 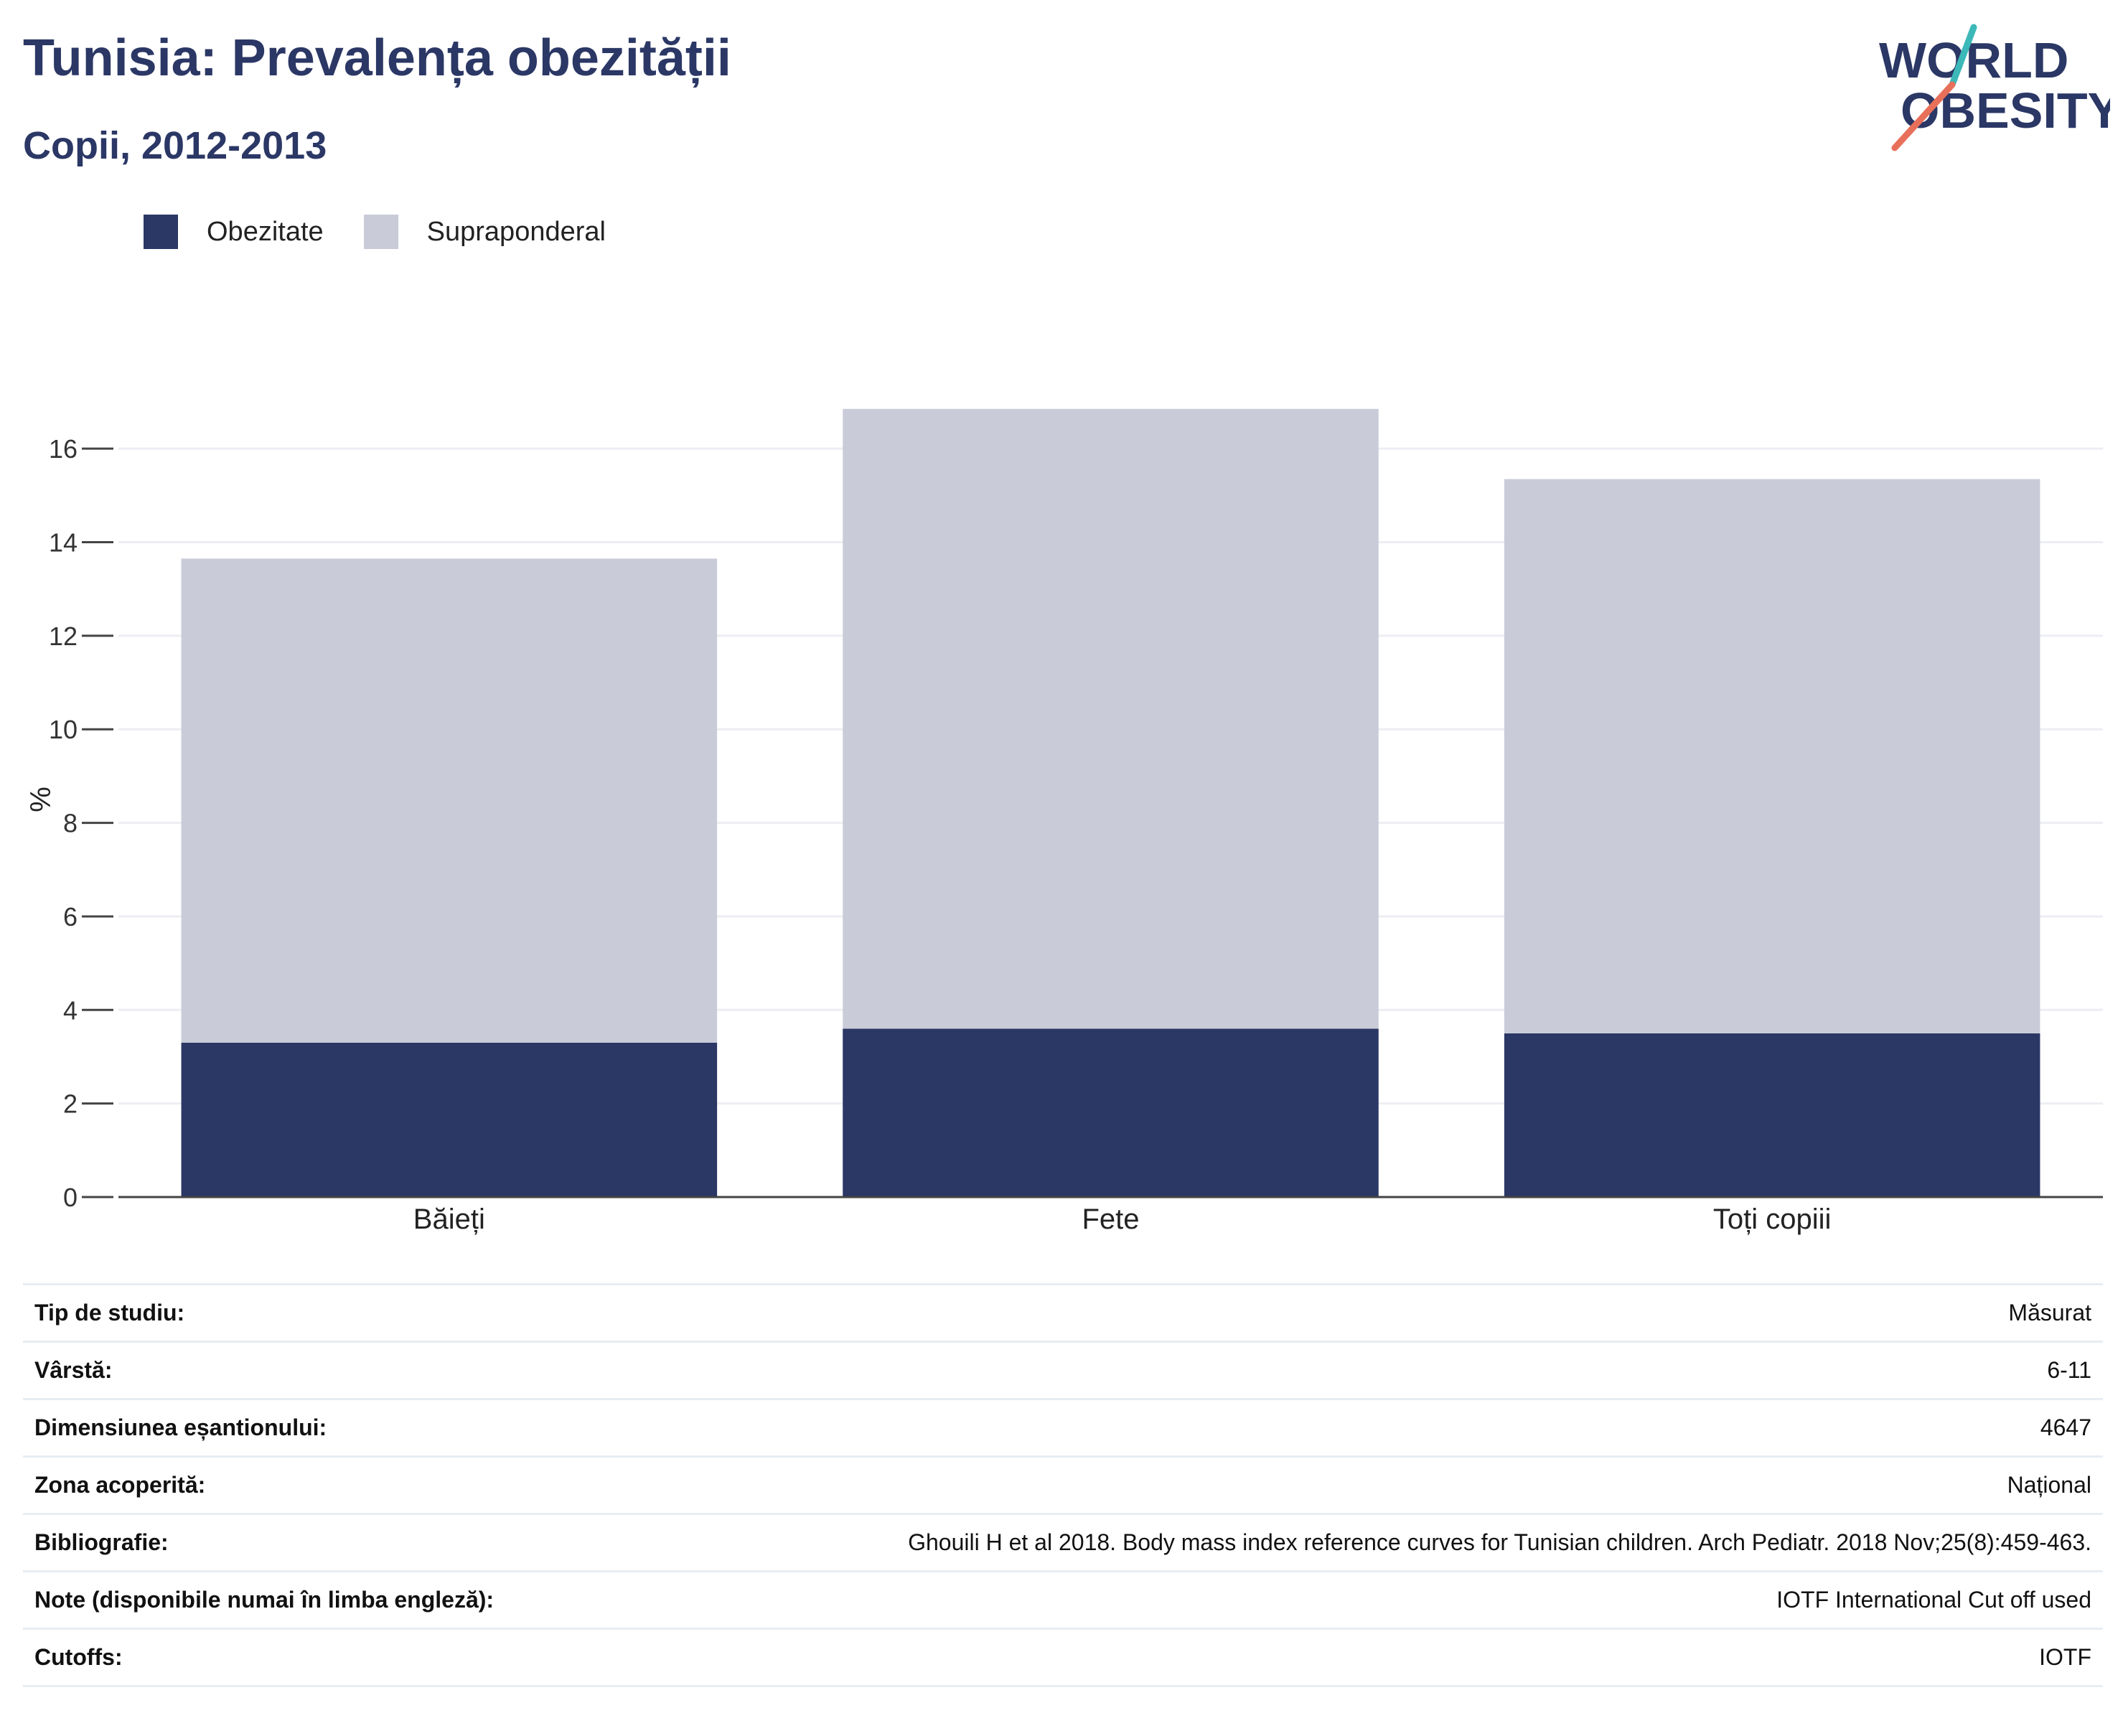 I want to click on y-tick-label: 6, so click(x=70, y=917).